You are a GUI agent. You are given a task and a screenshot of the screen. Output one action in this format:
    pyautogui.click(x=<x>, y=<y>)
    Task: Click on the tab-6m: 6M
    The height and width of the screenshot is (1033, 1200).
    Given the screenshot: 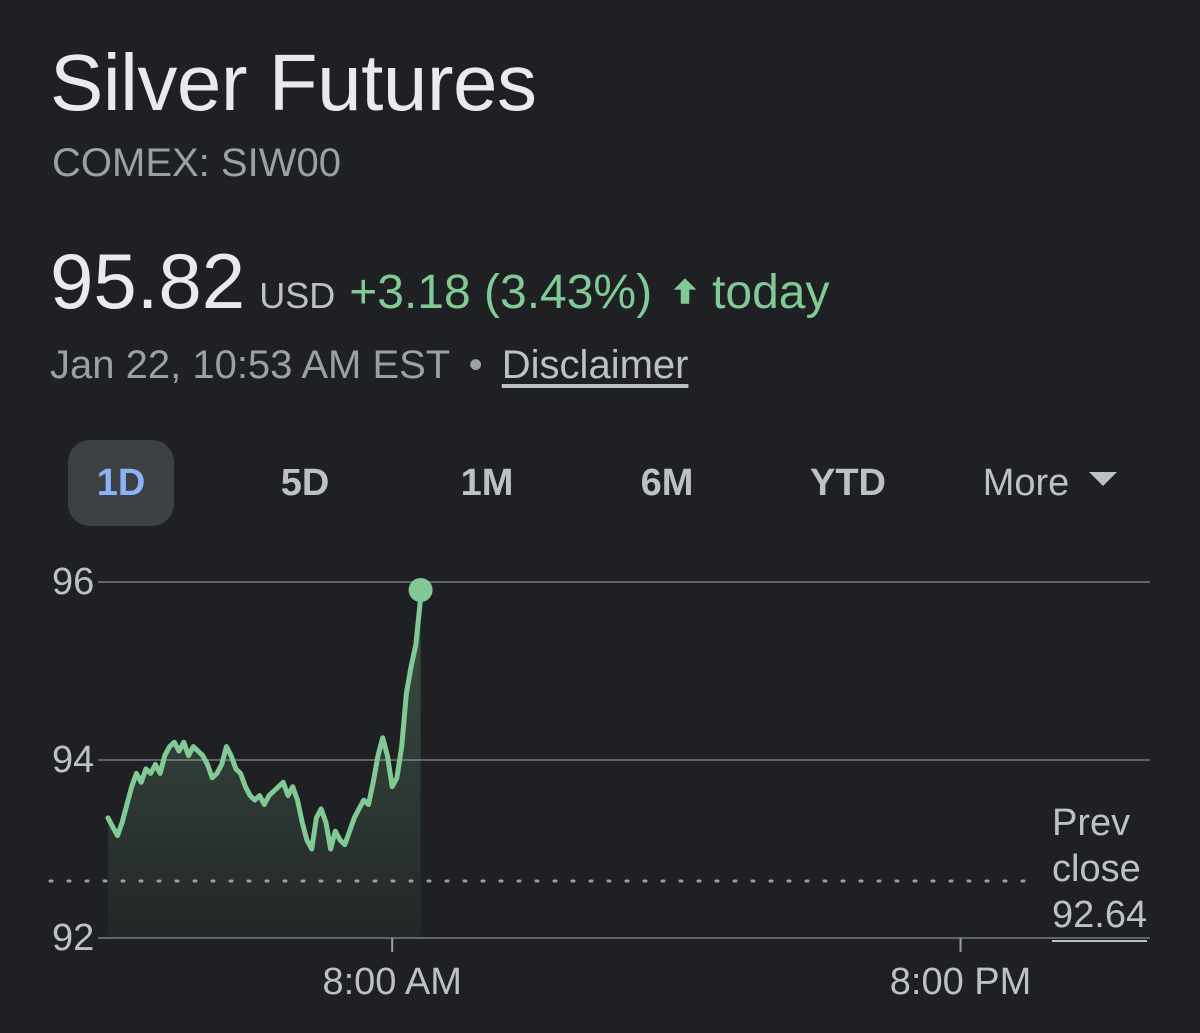 What is the action you would take?
    pyautogui.click(x=667, y=483)
    